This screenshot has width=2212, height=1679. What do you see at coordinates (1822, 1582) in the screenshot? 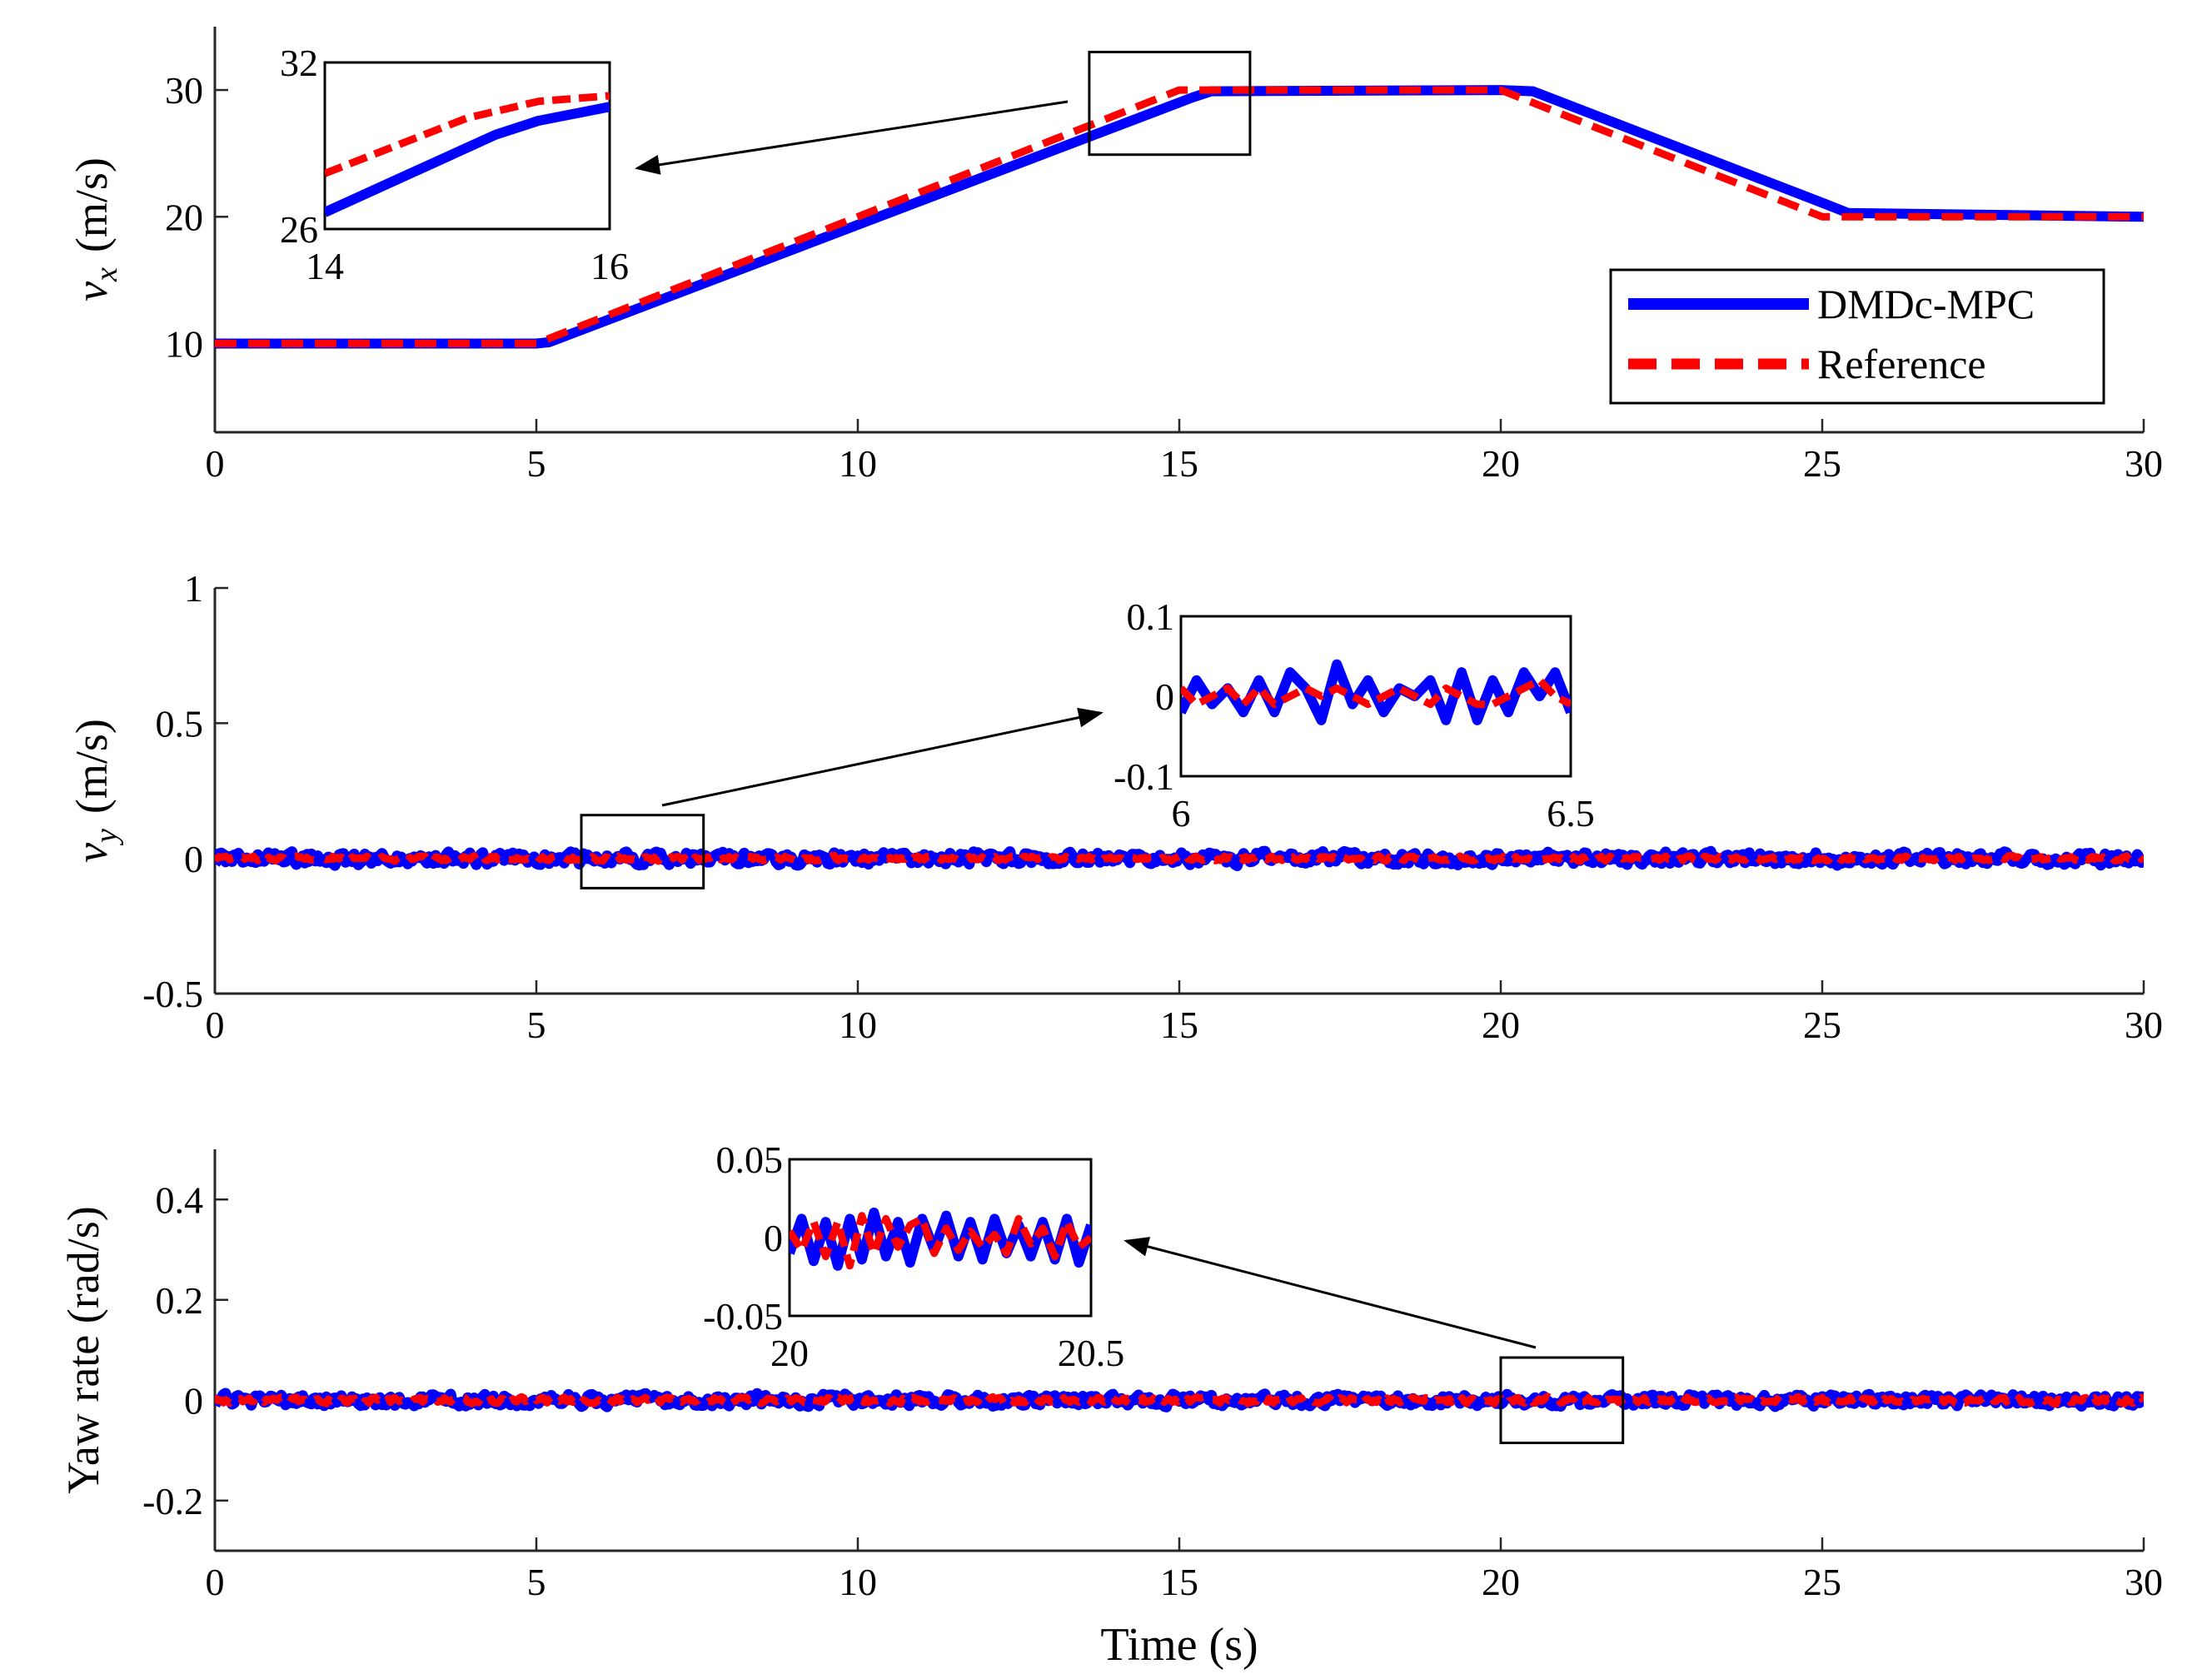
I see `yaw-x-tick-label: 25` at bounding box center [1822, 1582].